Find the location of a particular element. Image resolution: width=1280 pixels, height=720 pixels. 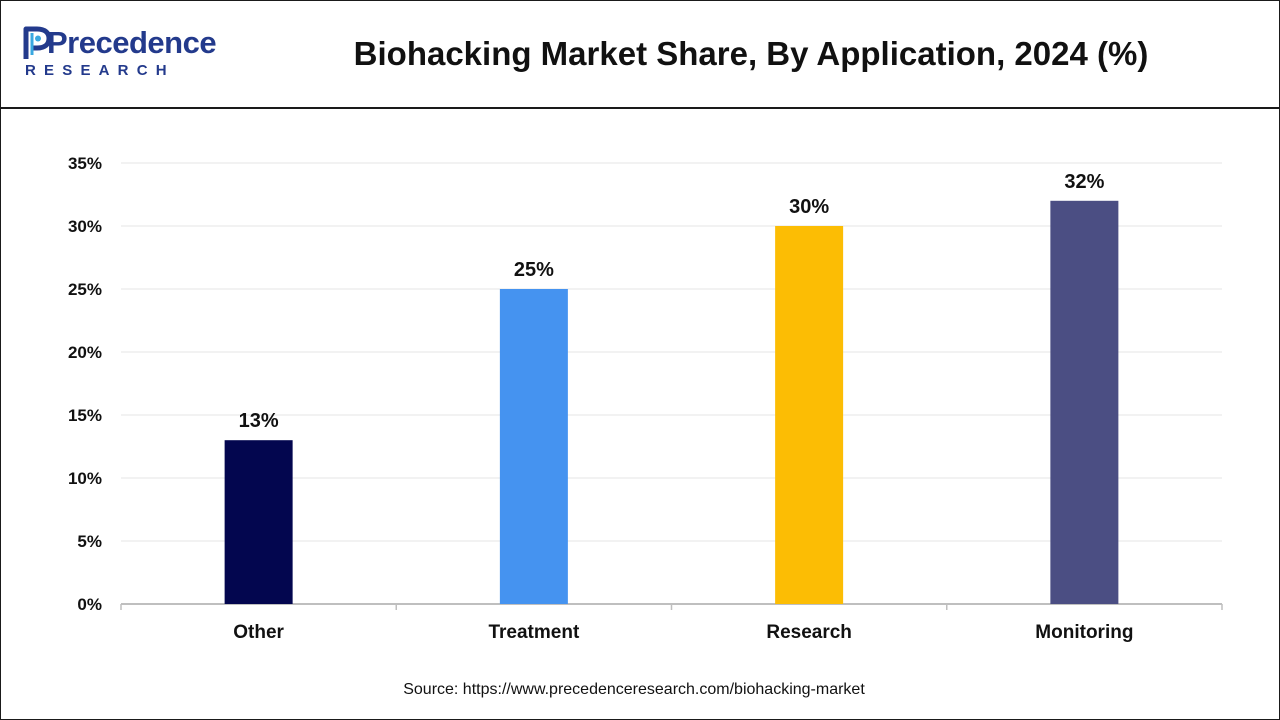

y-tick-label: 10% is located at coordinates (85, 478).